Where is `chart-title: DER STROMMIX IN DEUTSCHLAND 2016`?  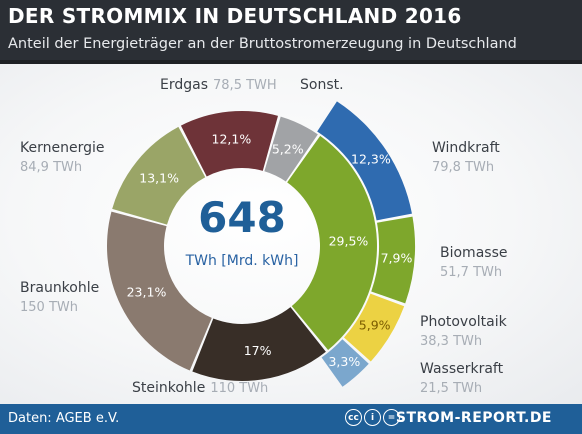 chart-title: DER STROMMIX IN DEUTSCHLAND 2016 is located at coordinates (235, 16).